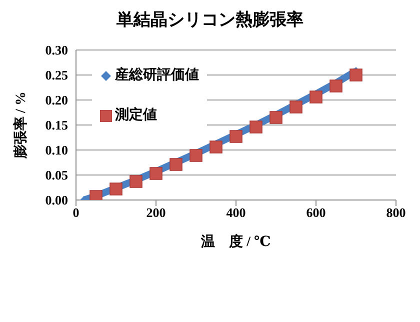  Describe the element at coordinates (136, 115) in the screenshot. I see `legend-label: 測定値` at that location.